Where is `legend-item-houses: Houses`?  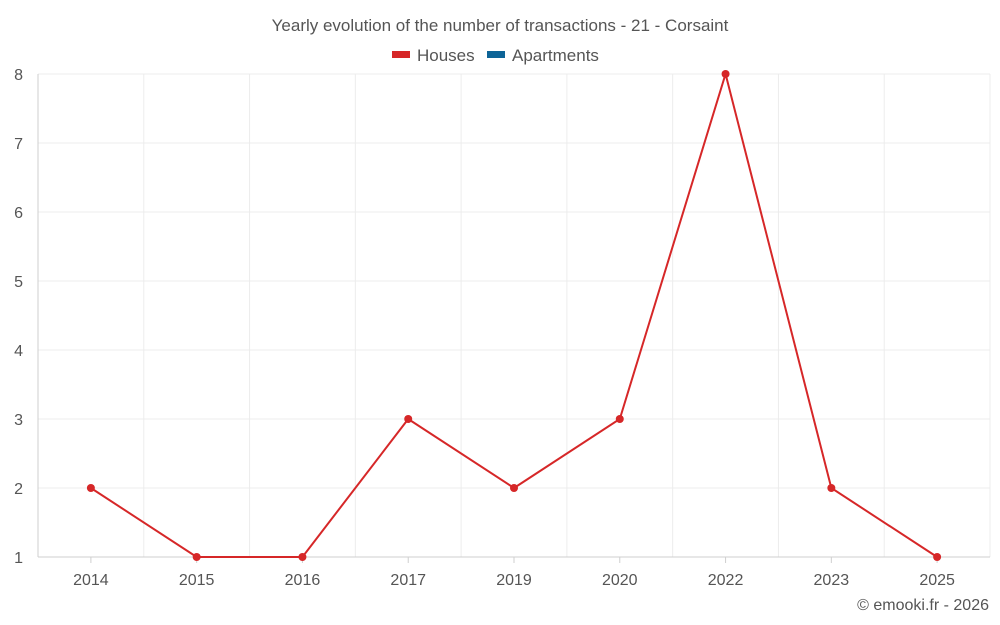 legend-item-houses: Houses is located at coordinates (433, 55).